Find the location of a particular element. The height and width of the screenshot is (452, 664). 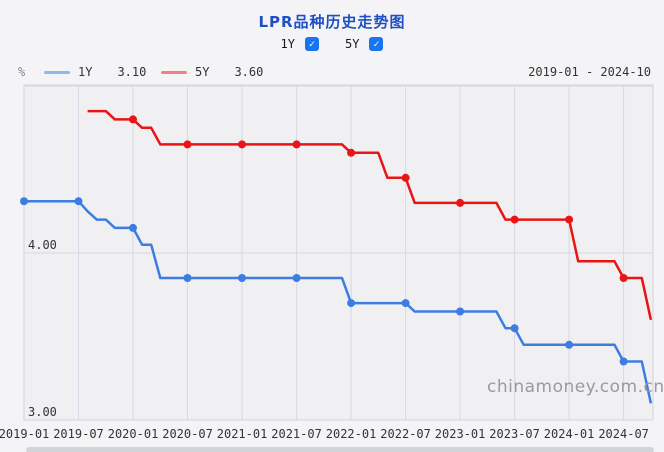

legend-item-1y: 1Y 3.10 is located at coordinates (95, 72).